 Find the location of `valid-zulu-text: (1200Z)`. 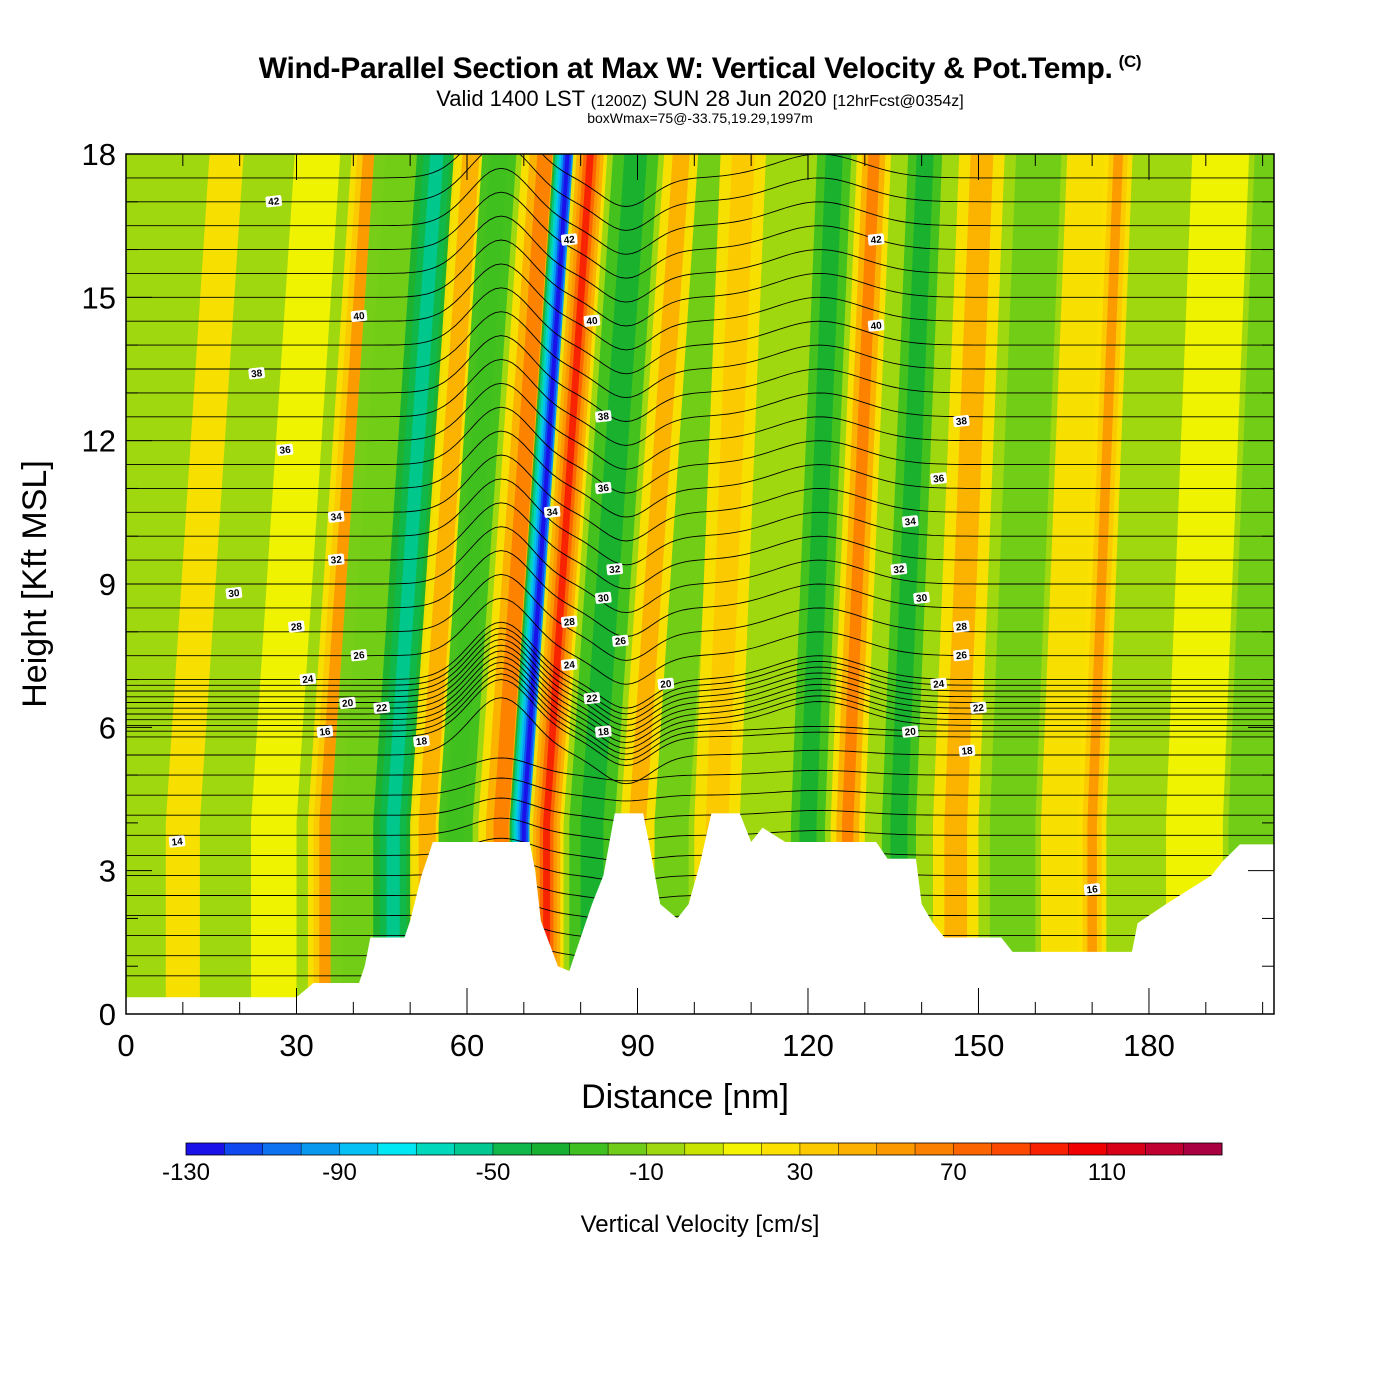

valid-zulu-text: (1200Z) is located at coordinates (618, 101).